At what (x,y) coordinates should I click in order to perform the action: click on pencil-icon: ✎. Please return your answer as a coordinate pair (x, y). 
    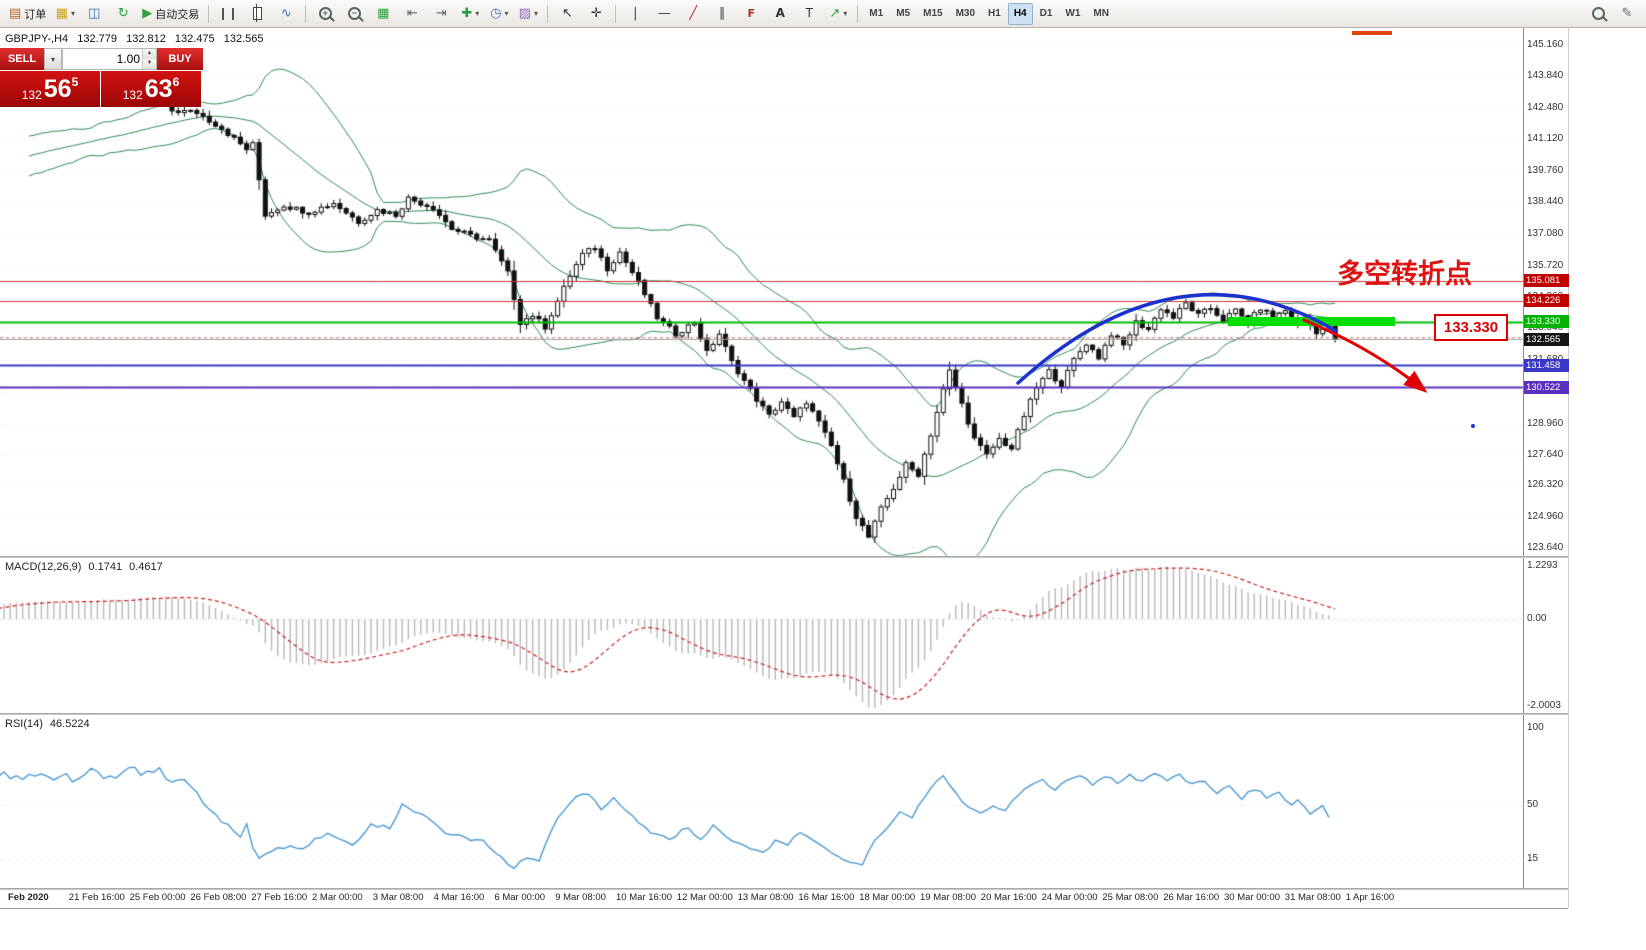
    Looking at the image, I should click on (1627, 13).